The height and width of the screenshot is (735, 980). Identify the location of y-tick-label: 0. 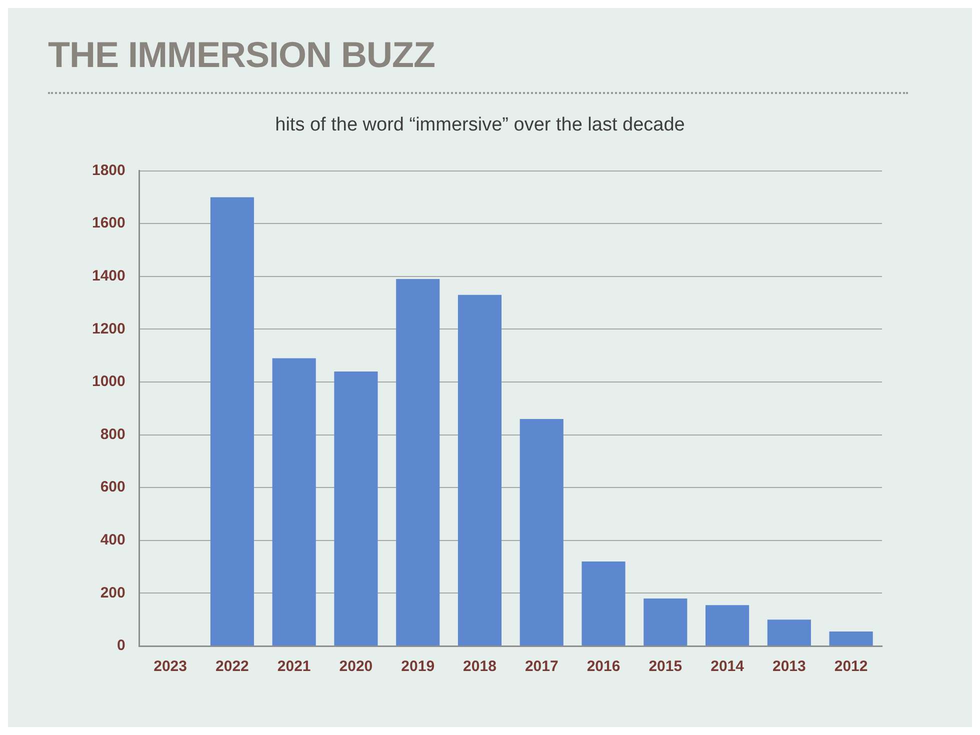
(121, 645).